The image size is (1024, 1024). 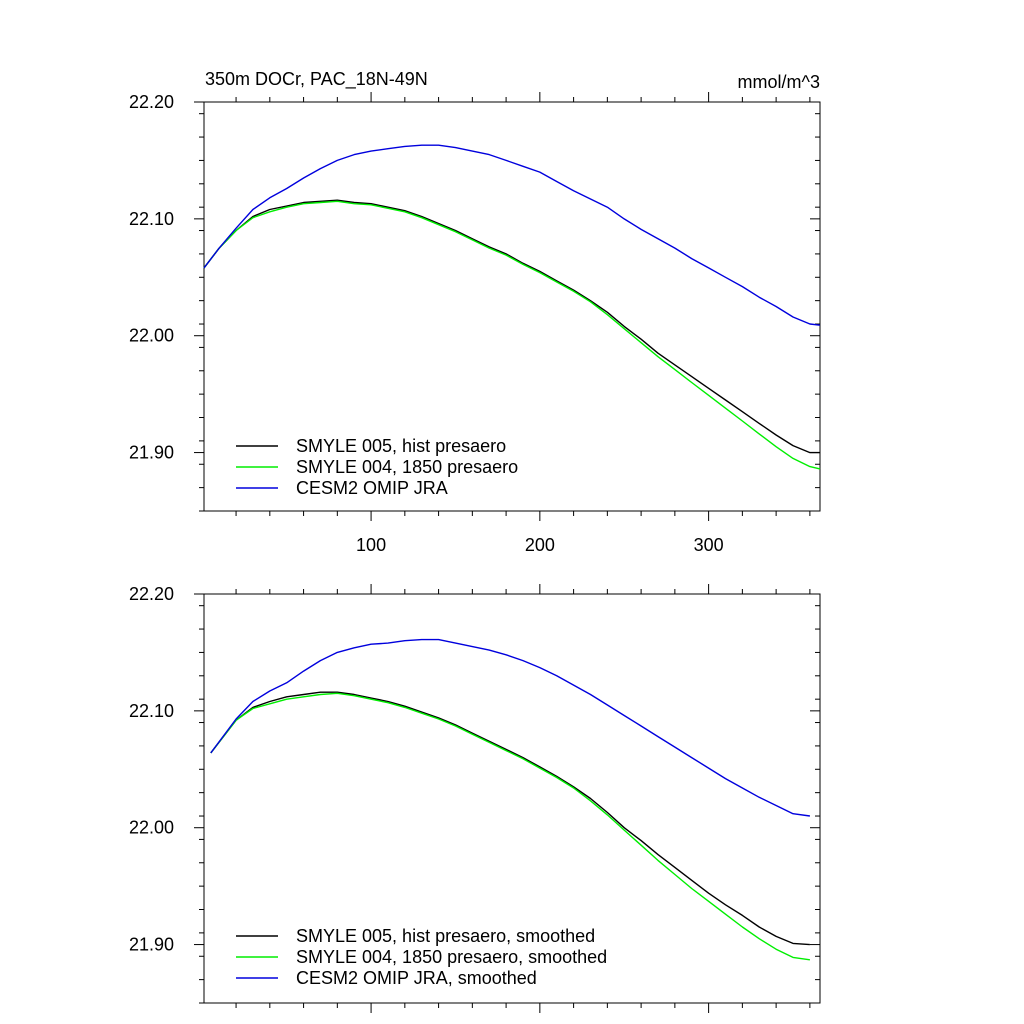 What do you see at coordinates (151, 945) in the screenshot?
I see `bottom-y-tick-label: 21.90` at bounding box center [151, 945].